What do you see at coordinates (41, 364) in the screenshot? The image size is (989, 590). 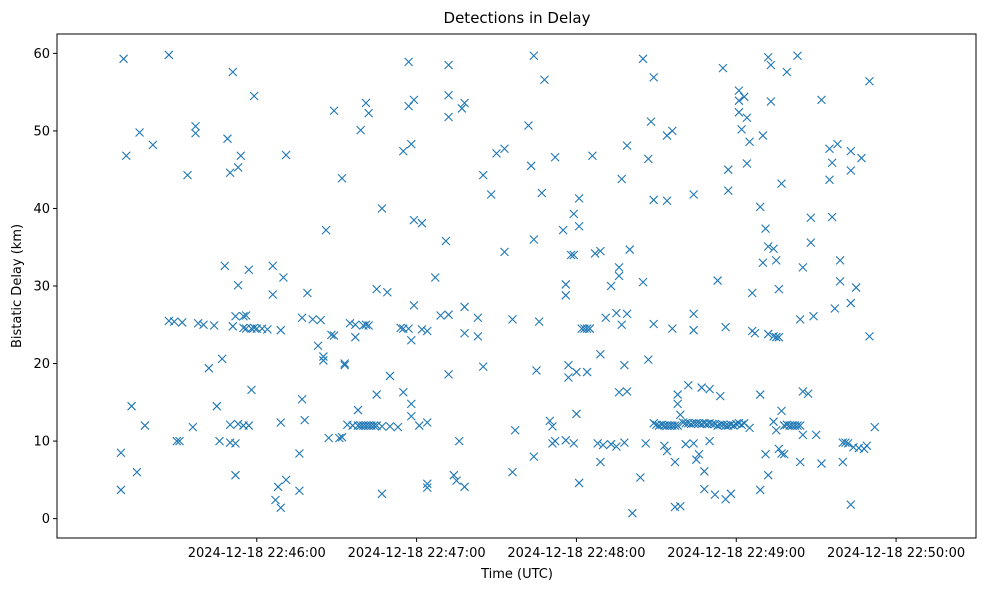 I see `y-tick-label: 20` at bounding box center [41, 364].